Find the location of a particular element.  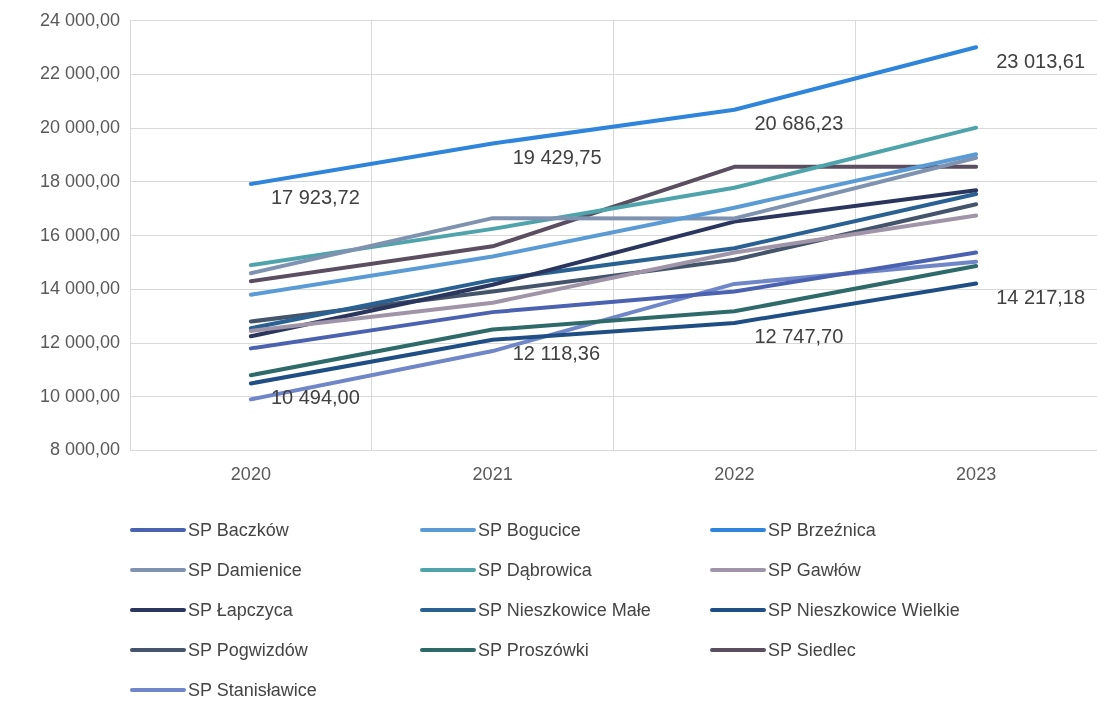

legend-label: SP Baczków is located at coordinates (238, 530).